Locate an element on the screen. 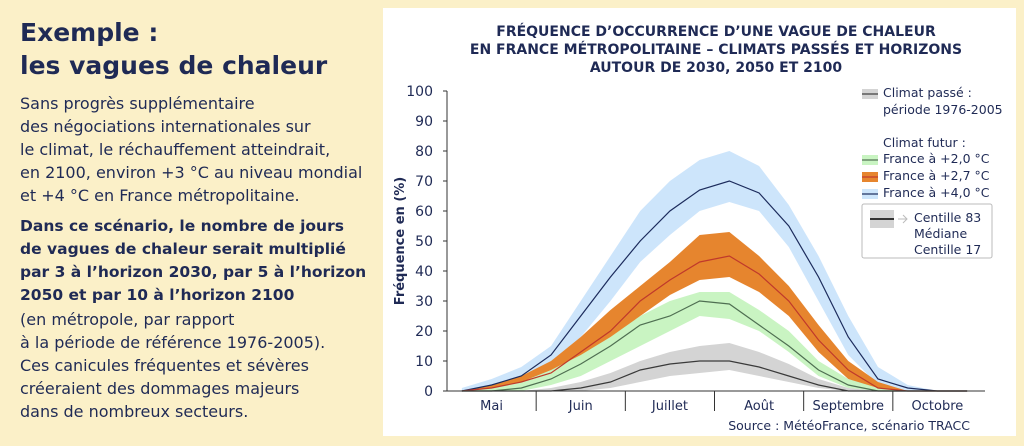 This screenshot has height=446, width=1024. legend-label: France à +2,7 °C is located at coordinates (936, 175).